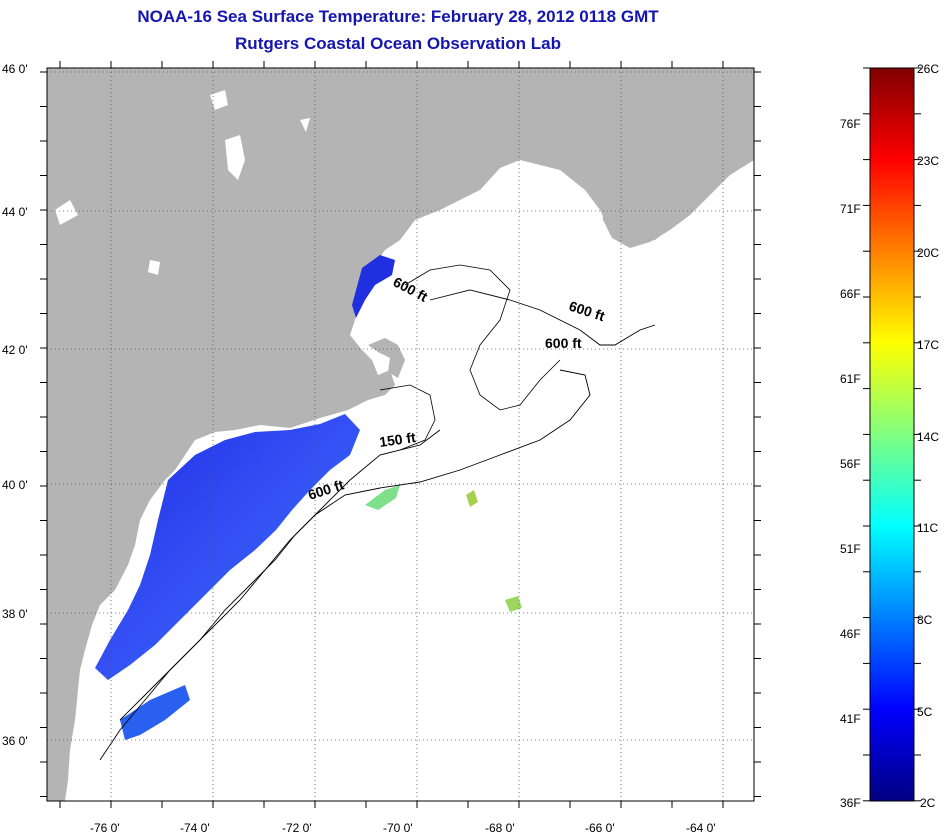  What do you see at coordinates (542, 317) in the screenshot?
I see `contour-line-georges-bank` at bounding box center [542, 317].